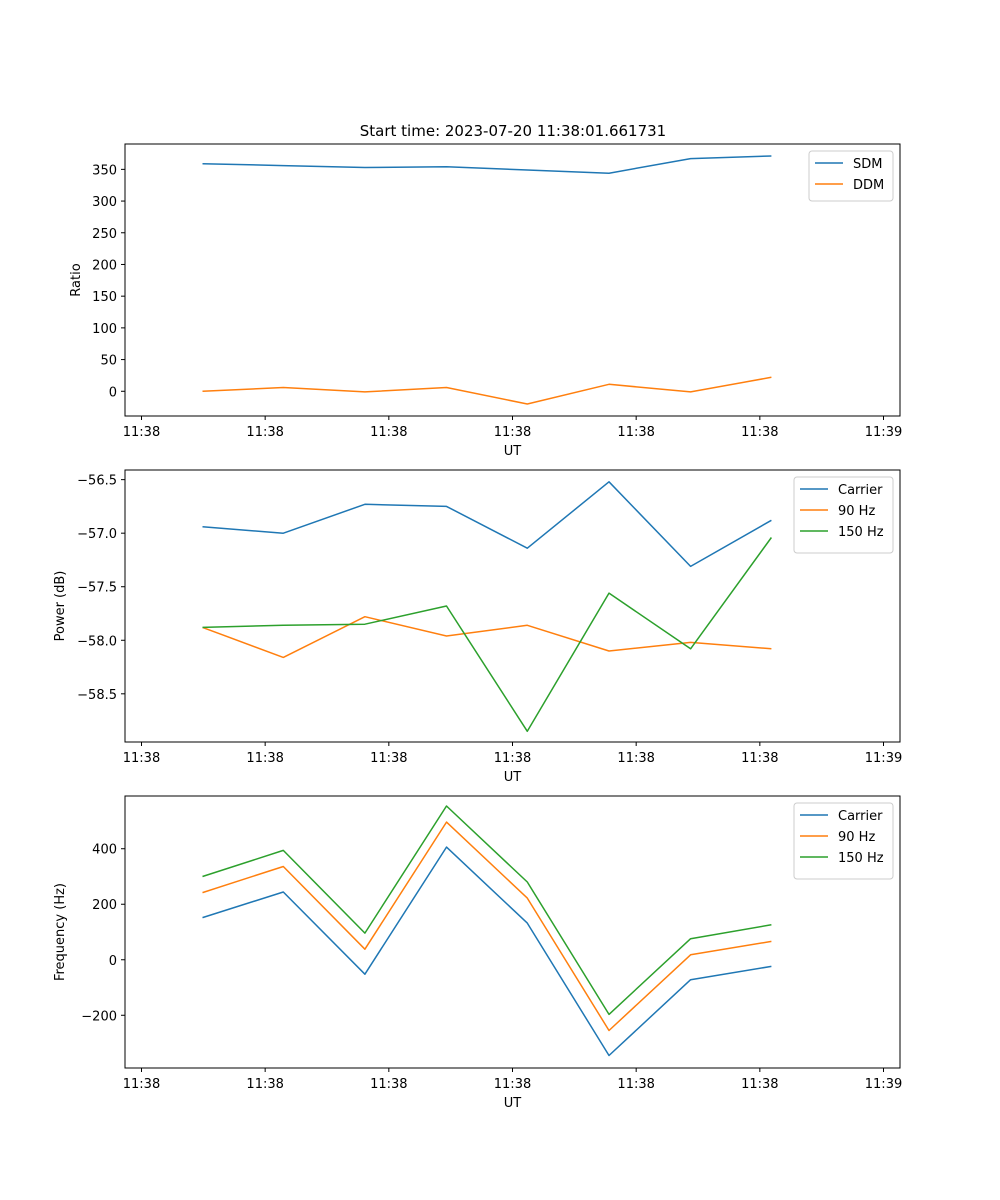 The image size is (1000, 1200). I want to click on y-tick-label: 100, so click(104, 329).